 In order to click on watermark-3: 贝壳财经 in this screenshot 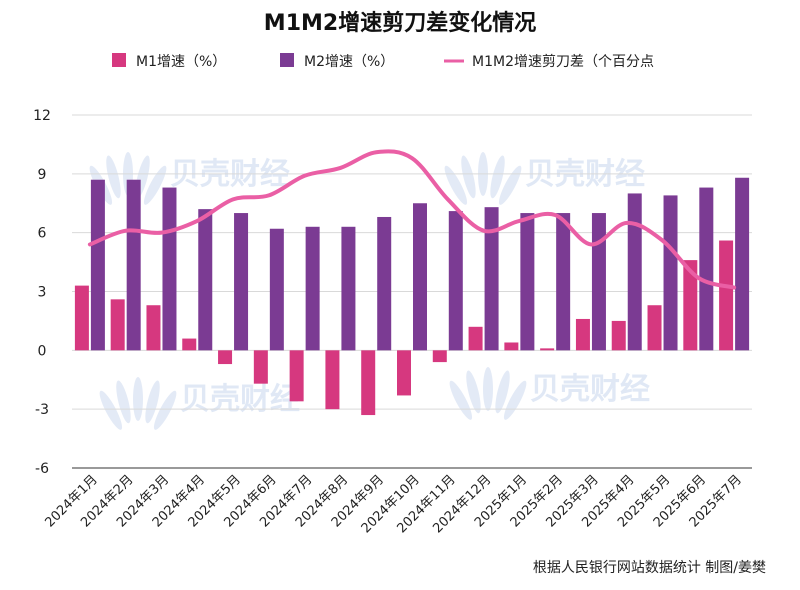, I will do `click(549, 393)`.